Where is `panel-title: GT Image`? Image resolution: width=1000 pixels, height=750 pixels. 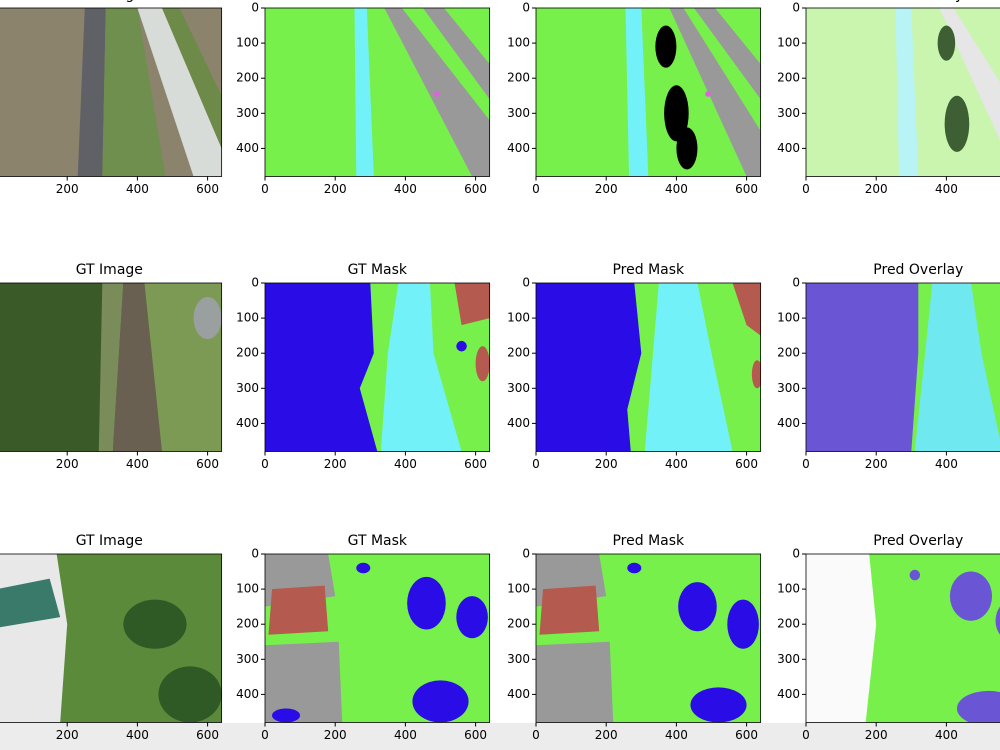
panel-title: GT Image is located at coordinates (109, 1).